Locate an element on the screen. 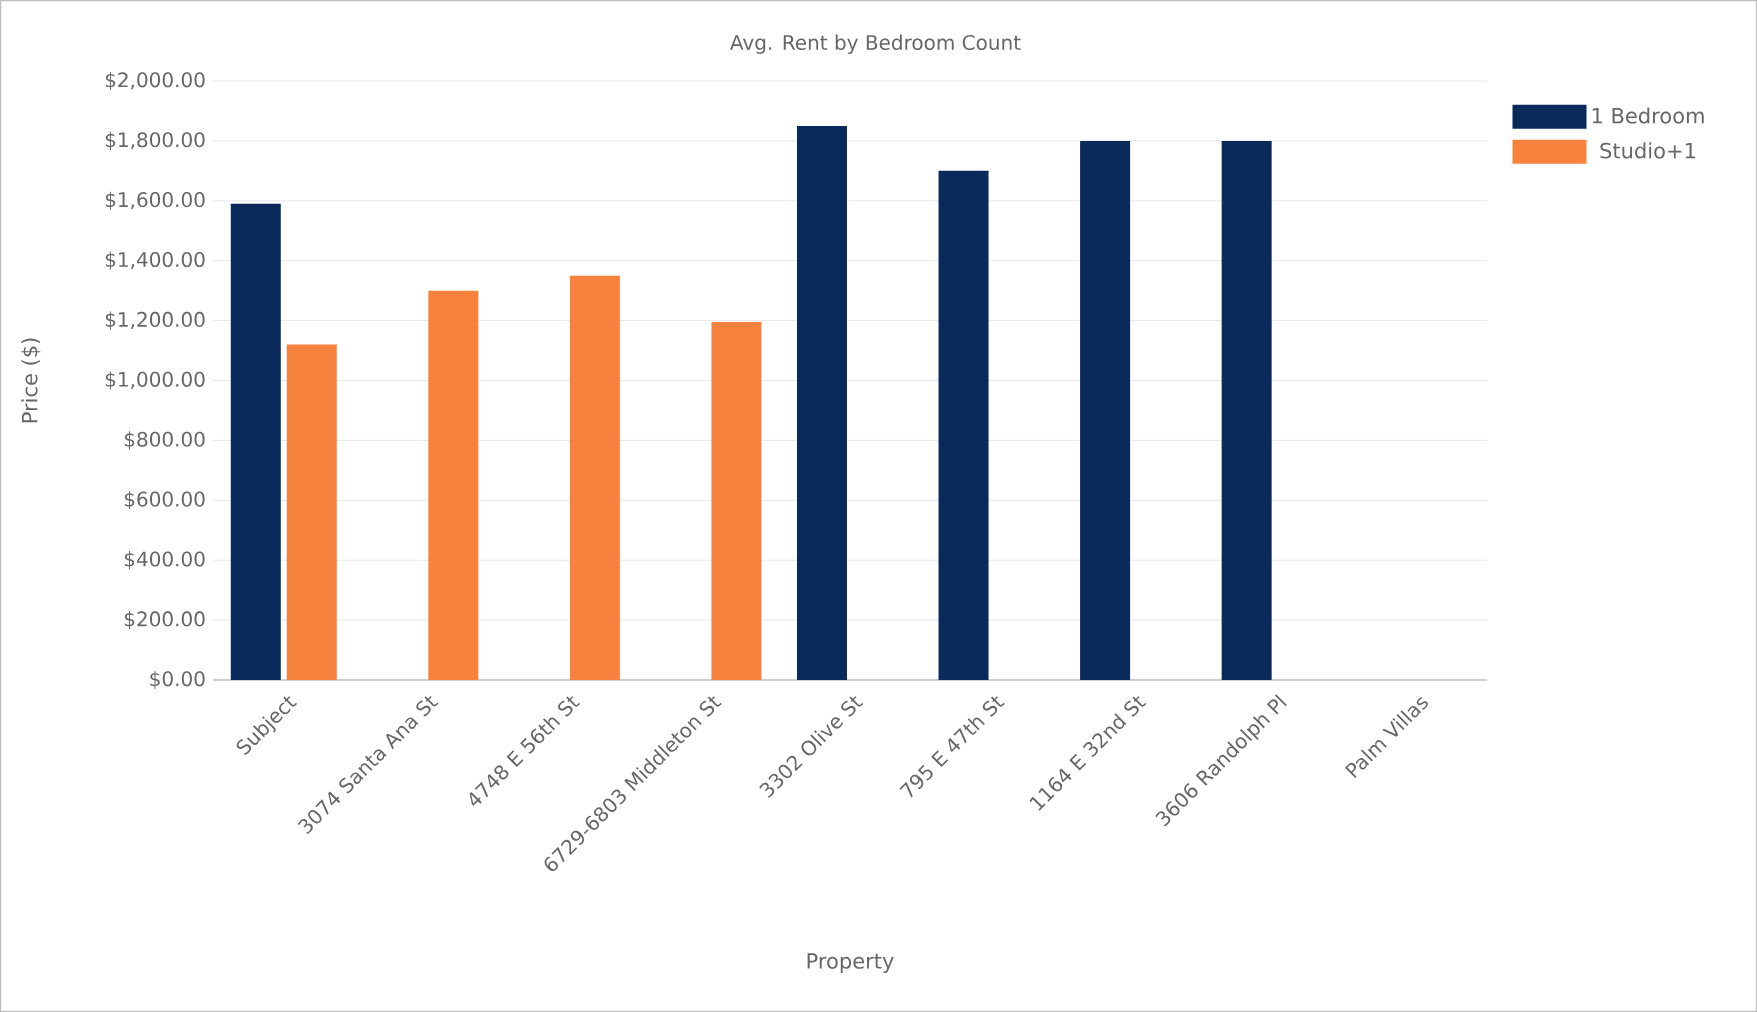 This screenshot has height=1012, width=1757. y-tick-label: $1,000.00 is located at coordinates (155, 380).